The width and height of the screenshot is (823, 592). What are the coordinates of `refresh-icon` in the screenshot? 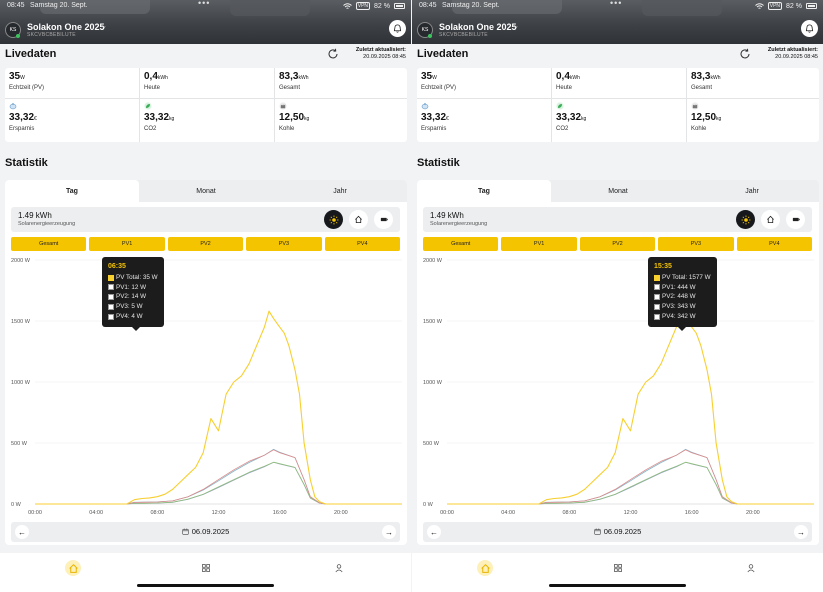 It's located at (333, 53).